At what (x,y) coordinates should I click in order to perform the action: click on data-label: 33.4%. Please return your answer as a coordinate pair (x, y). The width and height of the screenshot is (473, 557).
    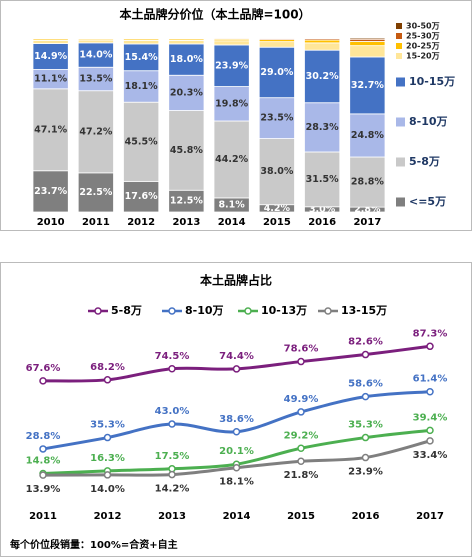
    Looking at the image, I should click on (430, 455).